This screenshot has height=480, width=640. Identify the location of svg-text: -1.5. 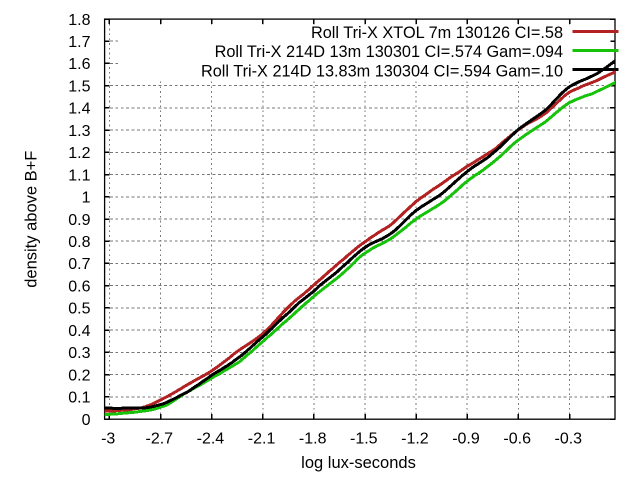
(364, 439).